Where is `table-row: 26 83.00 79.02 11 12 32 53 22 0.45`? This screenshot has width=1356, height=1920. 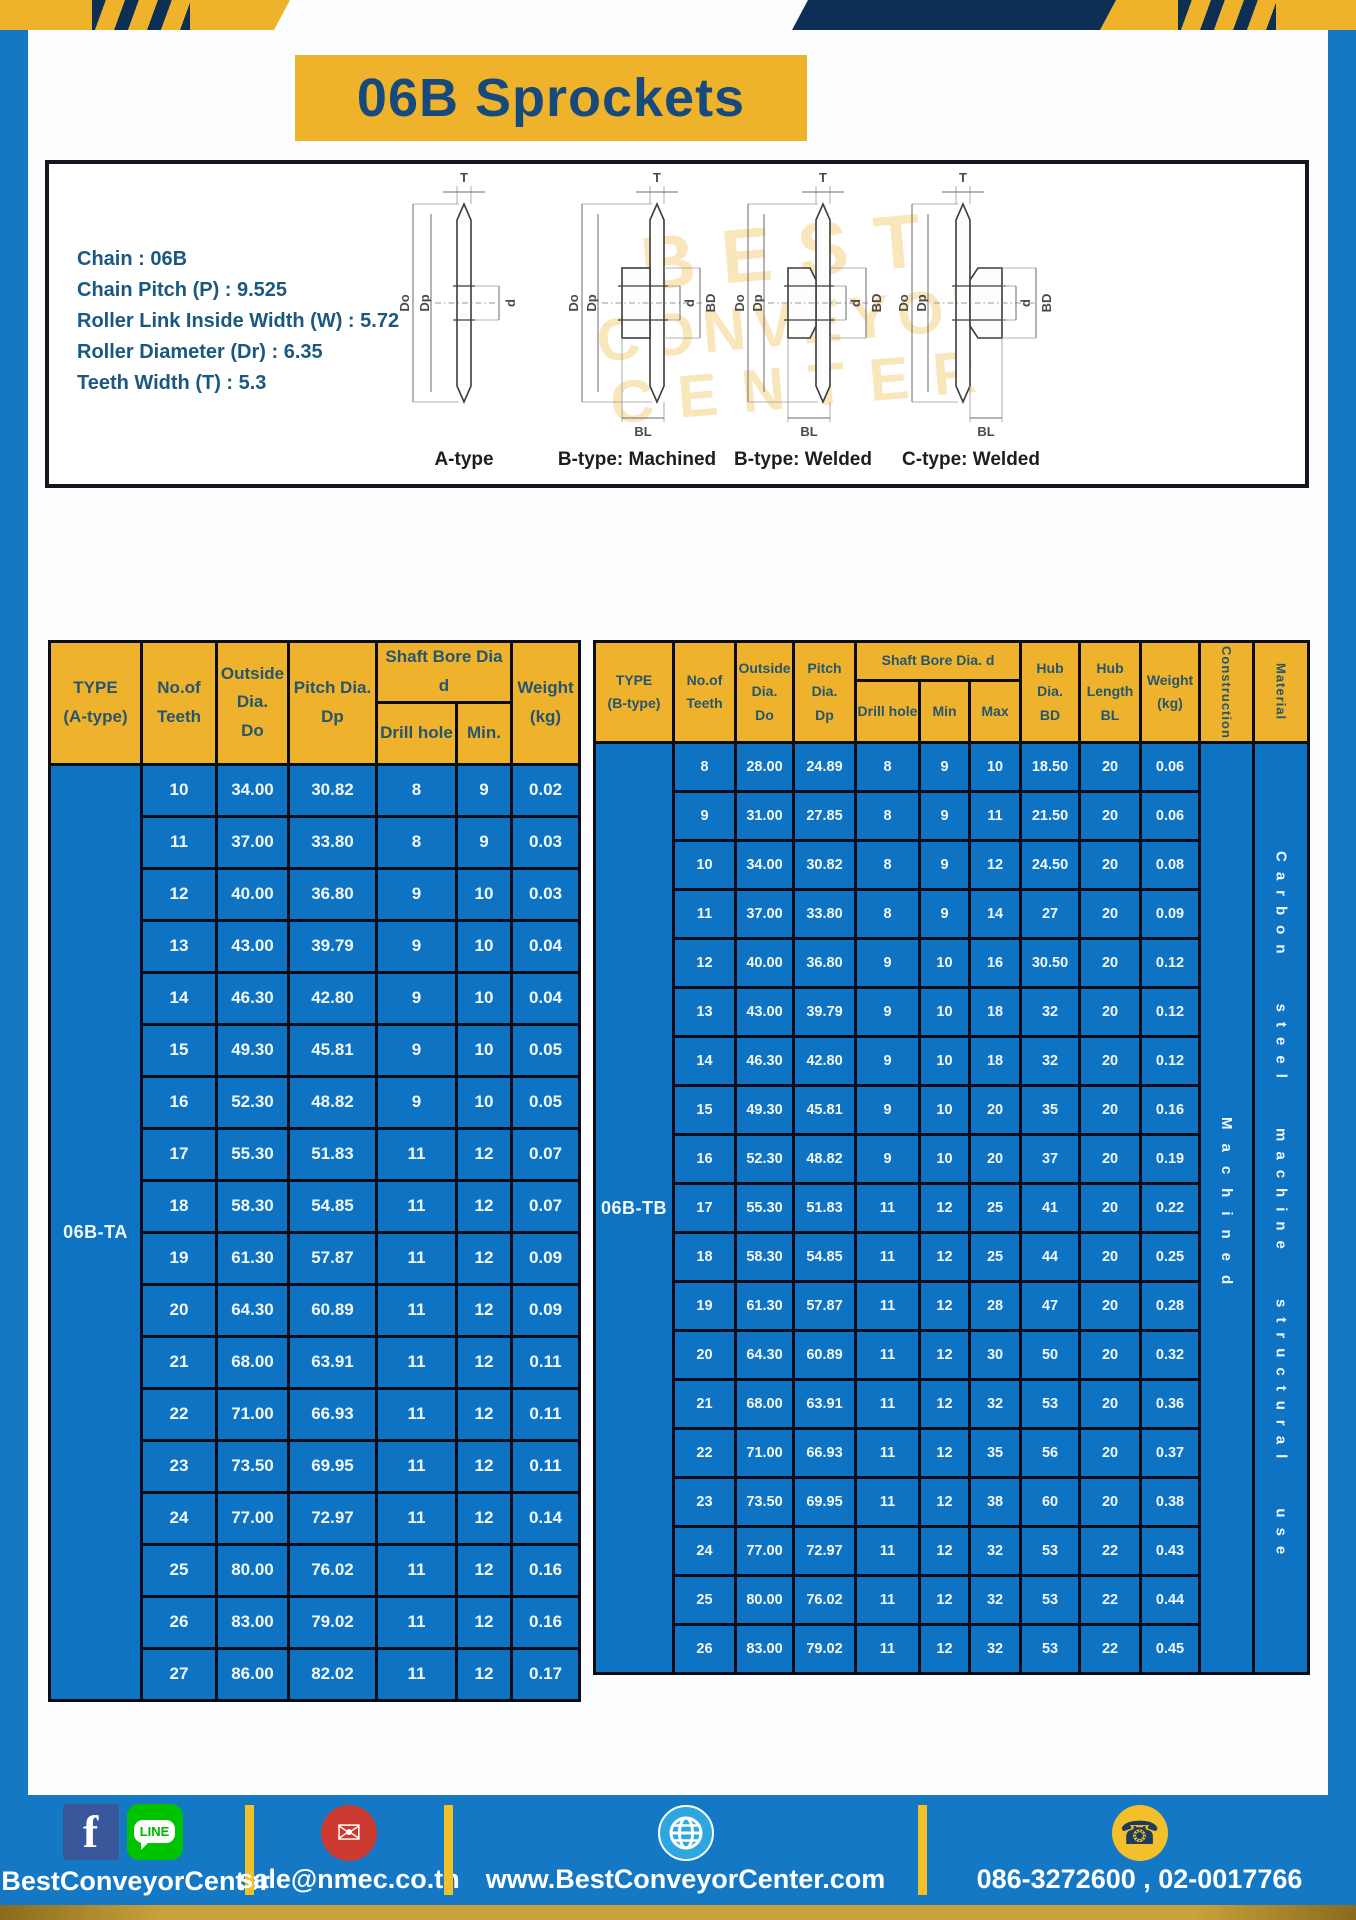 table-row: 26 83.00 79.02 11 12 32 53 22 0.45 is located at coordinates (952, 1649).